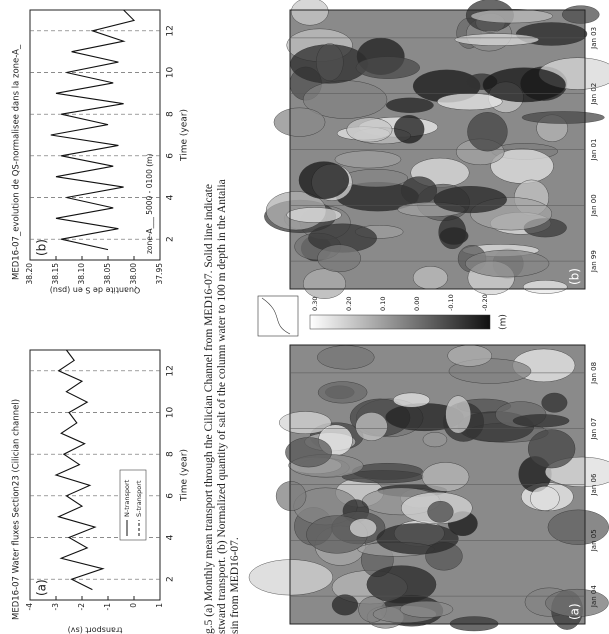 This screenshot has height=634, width=609. Describe the element at coordinates (349, 304) in the screenshot. I see `colorbar-label: 0.20` at that location.